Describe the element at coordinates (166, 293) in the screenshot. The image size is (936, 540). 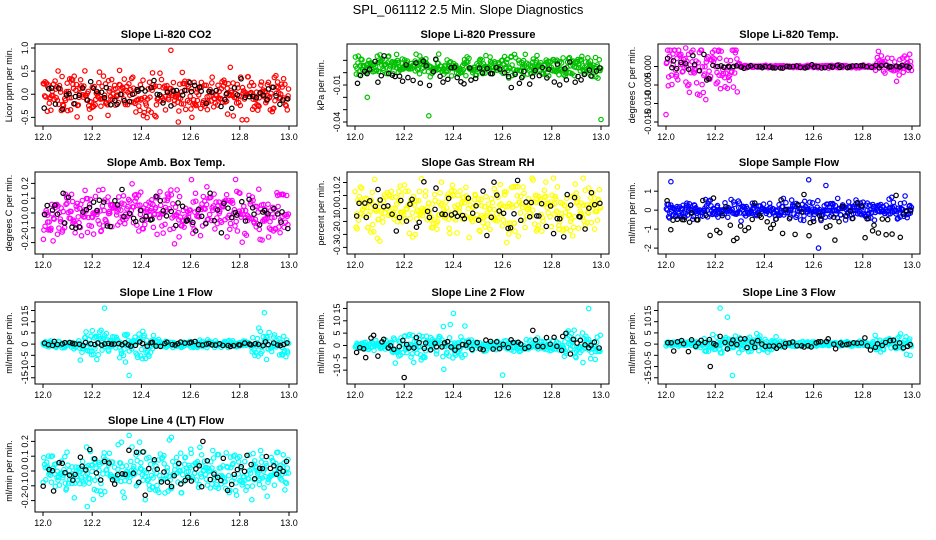
I see `panel-title: Slope Line 1 Flow` at that location.